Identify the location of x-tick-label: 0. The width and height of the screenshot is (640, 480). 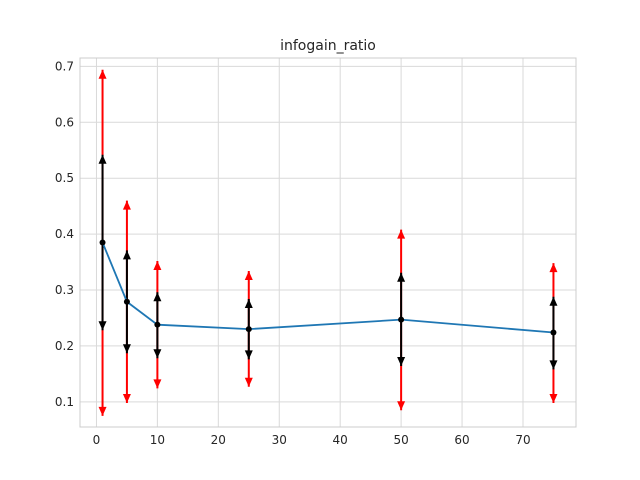
(97, 440).